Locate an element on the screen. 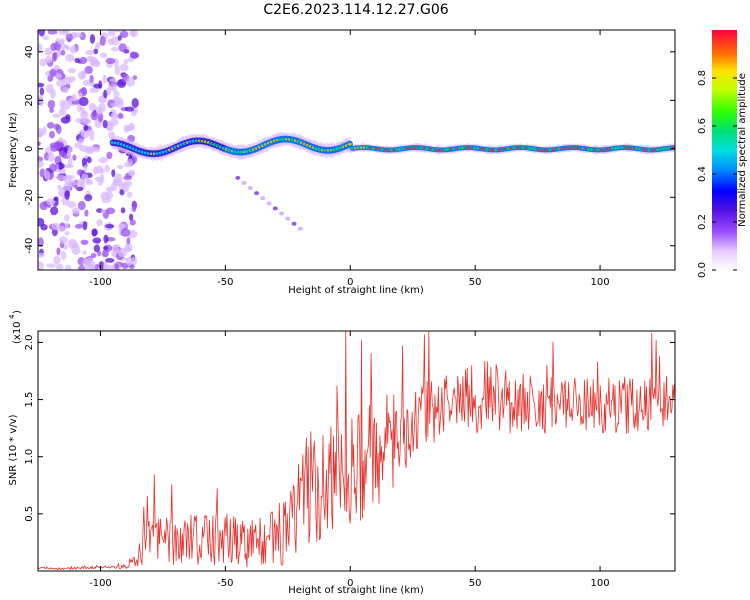 This screenshot has height=600, width=750. y-tick-label: 1.0 is located at coordinates (29, 457).